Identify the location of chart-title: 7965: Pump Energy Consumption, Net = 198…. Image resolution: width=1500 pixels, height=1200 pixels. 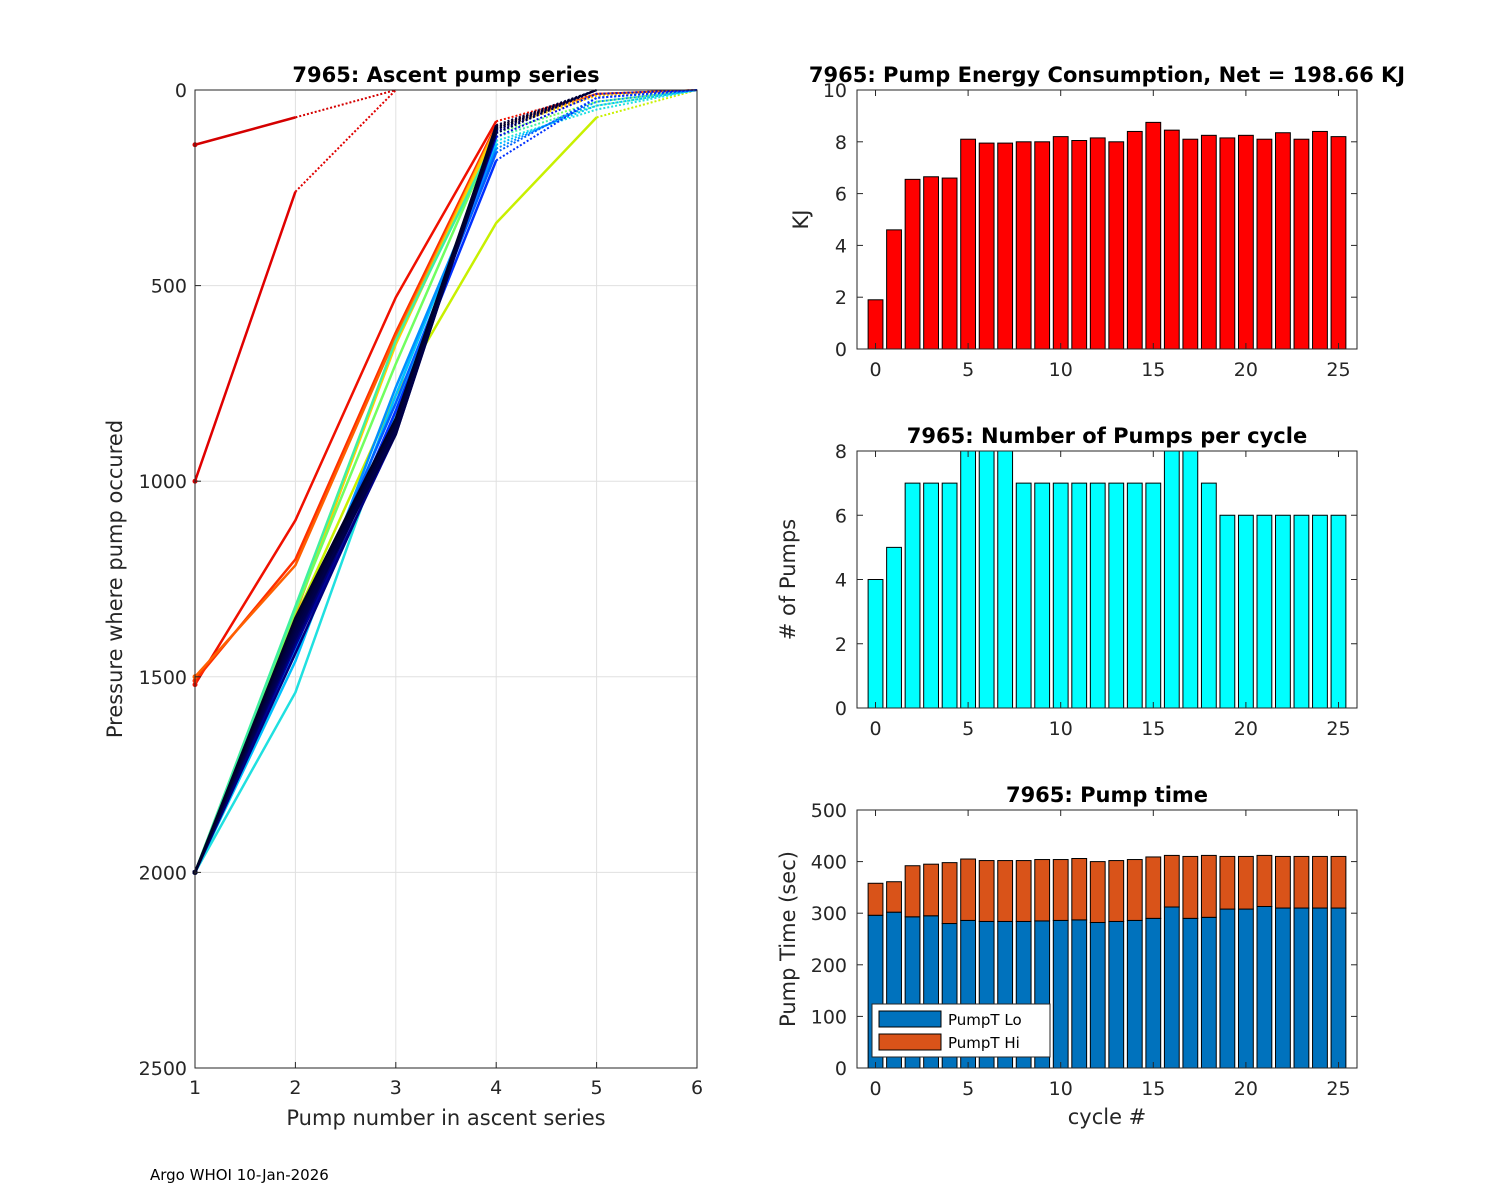
(1107, 75).